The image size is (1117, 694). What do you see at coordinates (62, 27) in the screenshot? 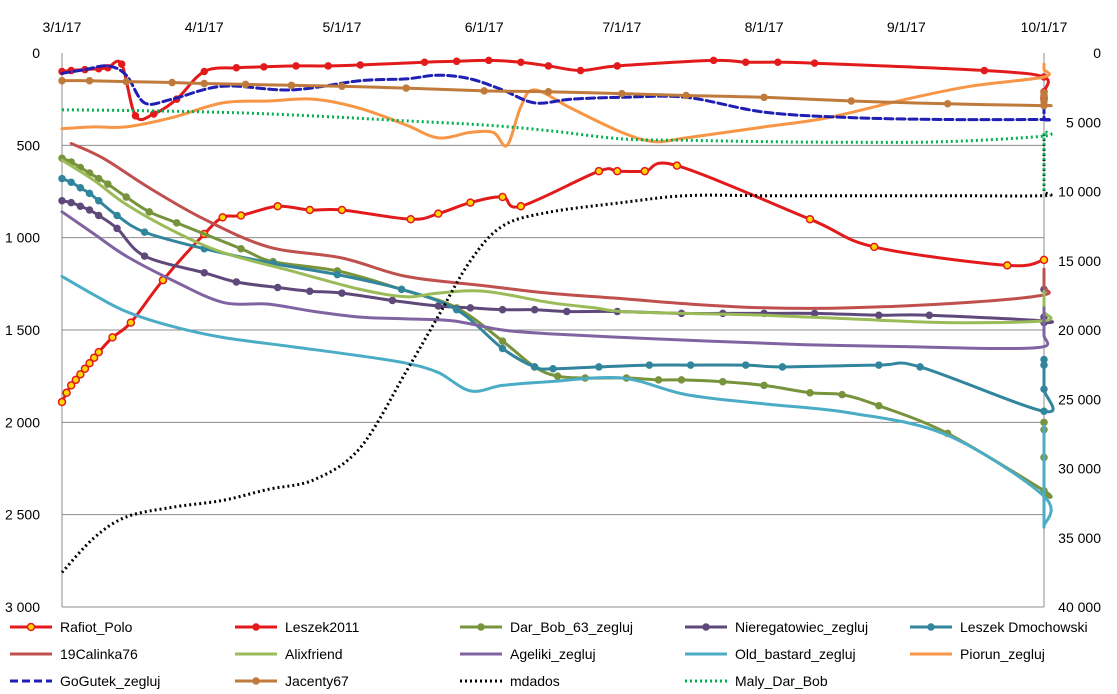
I see `x-tick-label: 3/1/17` at bounding box center [62, 27].